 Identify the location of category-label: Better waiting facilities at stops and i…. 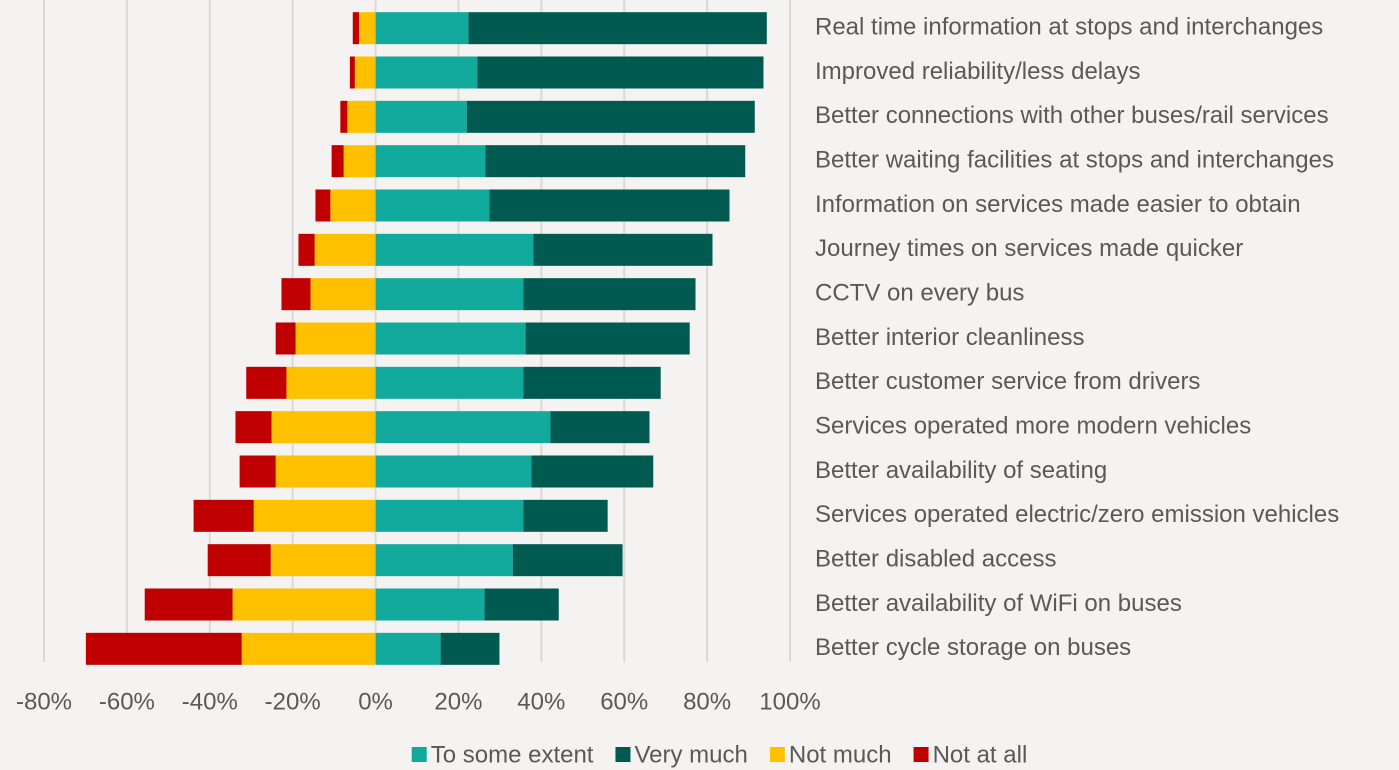
(1074, 160).